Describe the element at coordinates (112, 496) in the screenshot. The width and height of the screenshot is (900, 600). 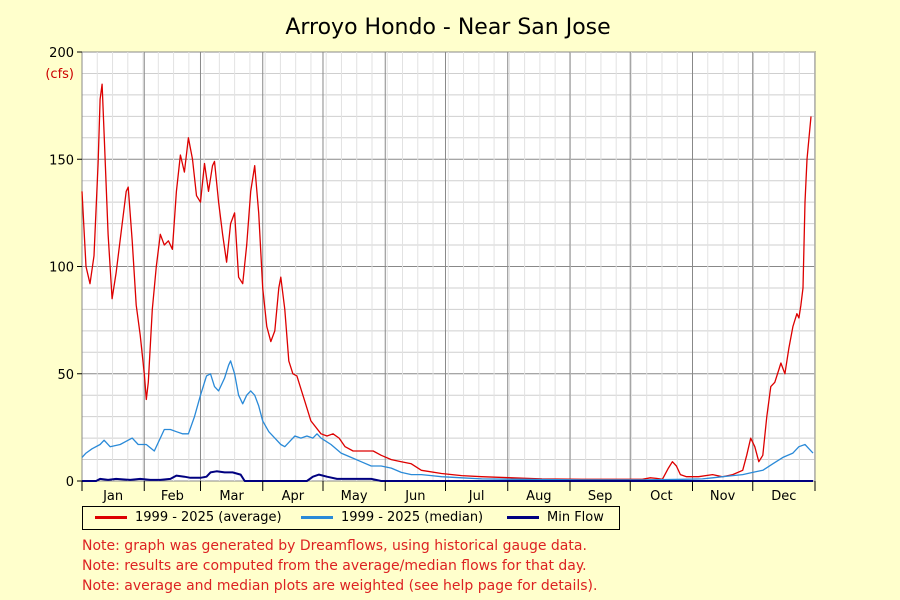
I see `x-tick-label: Jan` at that location.